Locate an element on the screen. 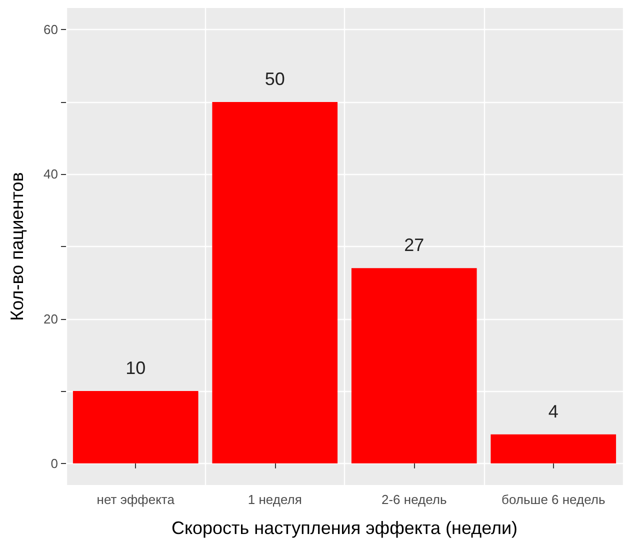 The image size is (643, 542). x-tick-label: 2-6 недель is located at coordinates (414, 499).